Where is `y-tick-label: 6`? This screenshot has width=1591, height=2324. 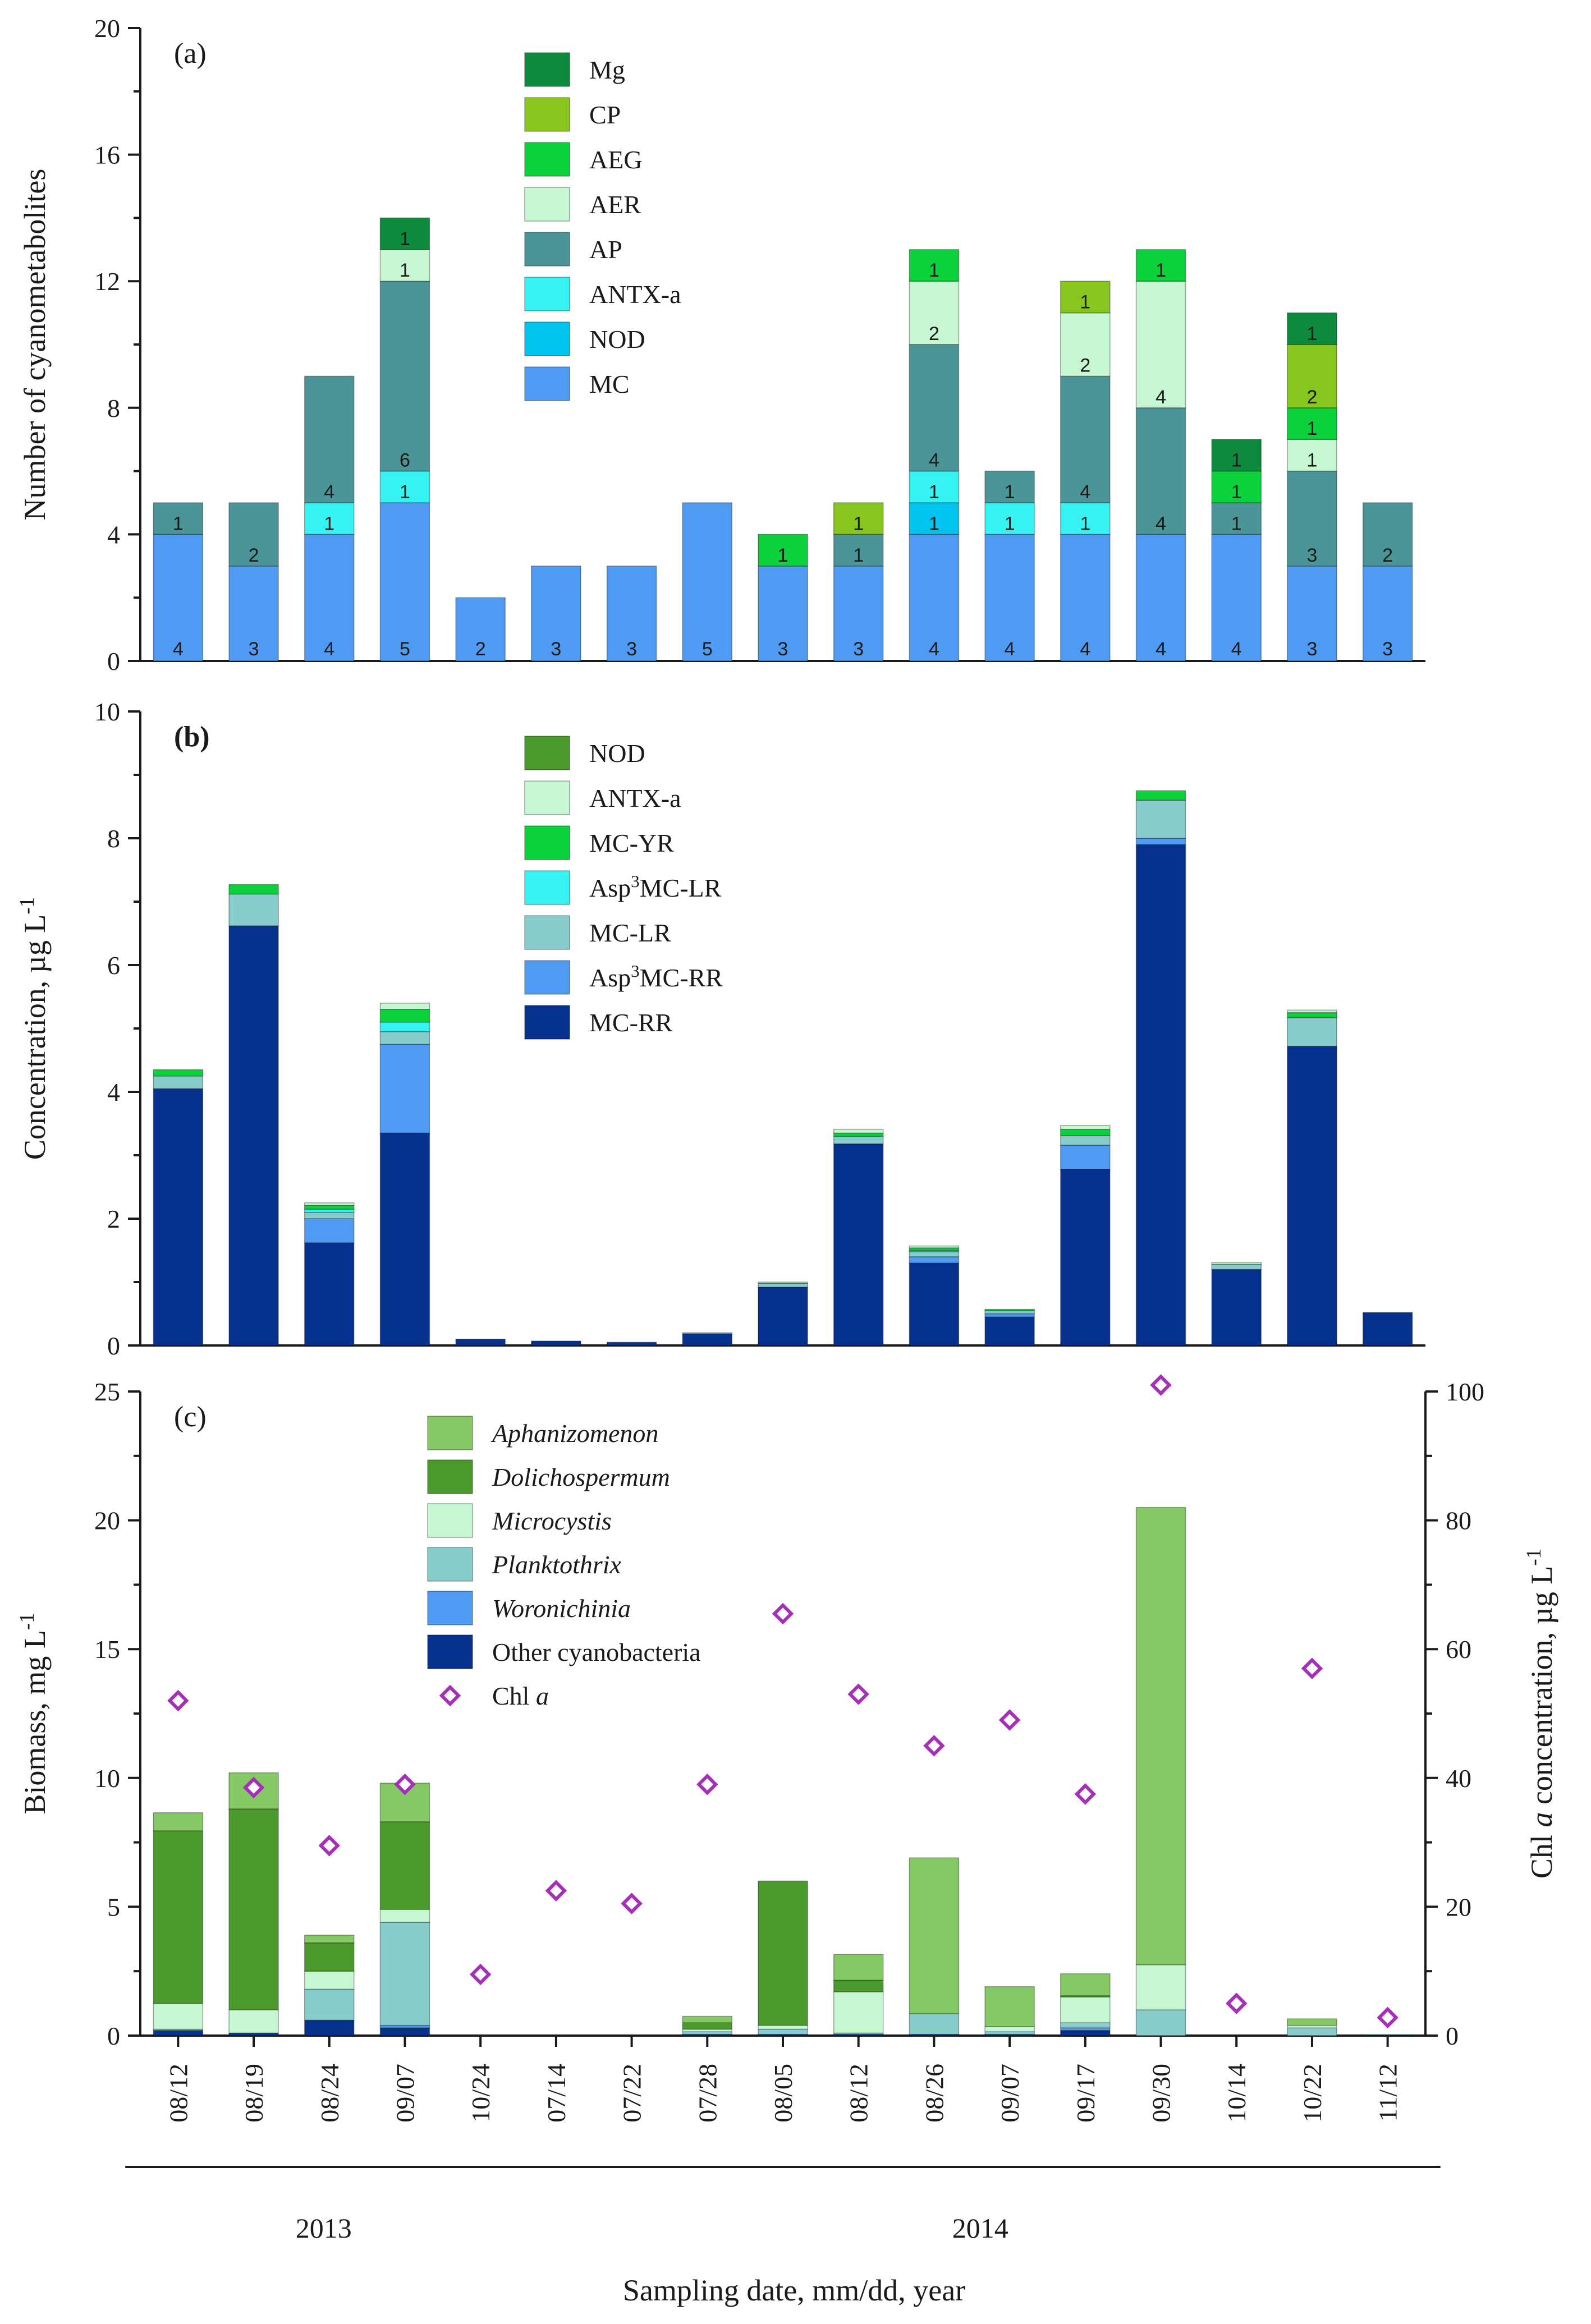
y-tick-label: 6 is located at coordinates (113, 965).